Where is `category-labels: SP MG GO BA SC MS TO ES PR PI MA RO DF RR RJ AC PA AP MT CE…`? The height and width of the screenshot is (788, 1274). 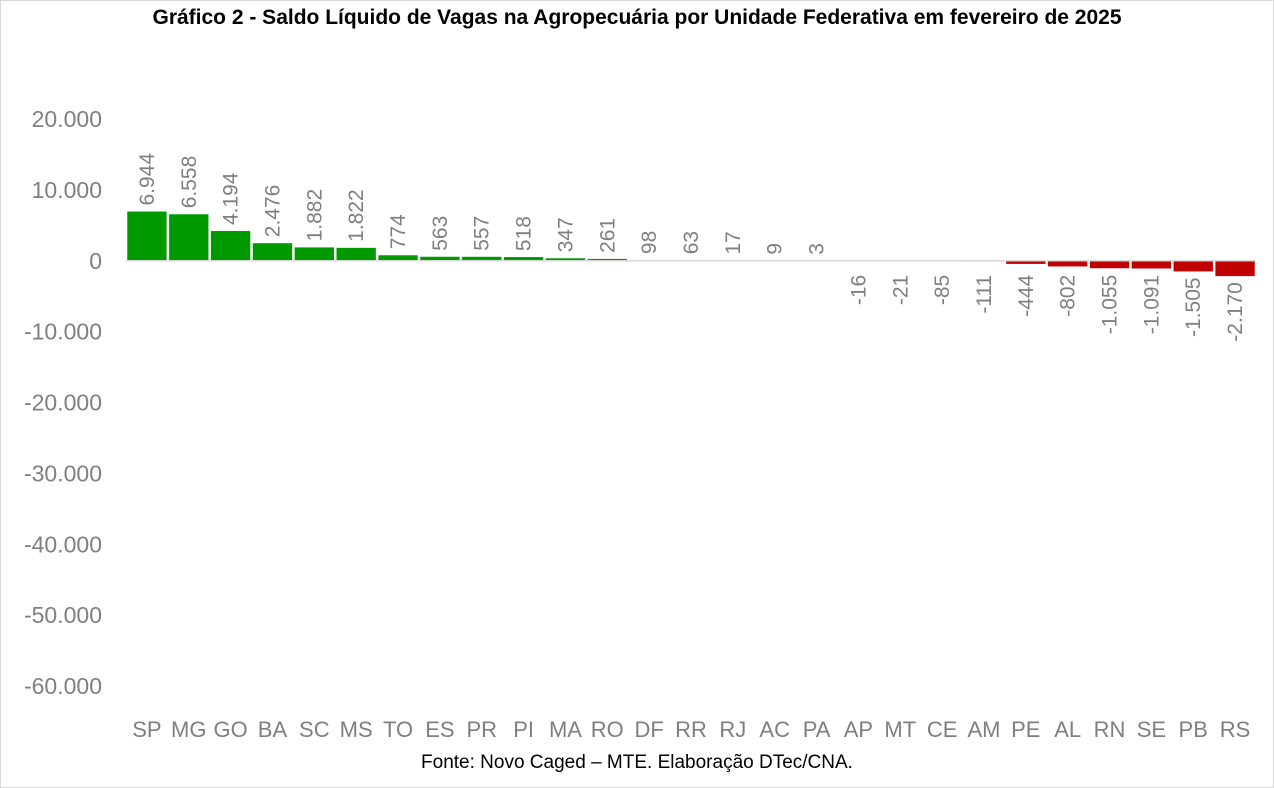 category-labels: SP MG GO BA SC MS TO ES PR PI MA RO DF RR RJ AC PA AP MT CE… is located at coordinates (691, 729).